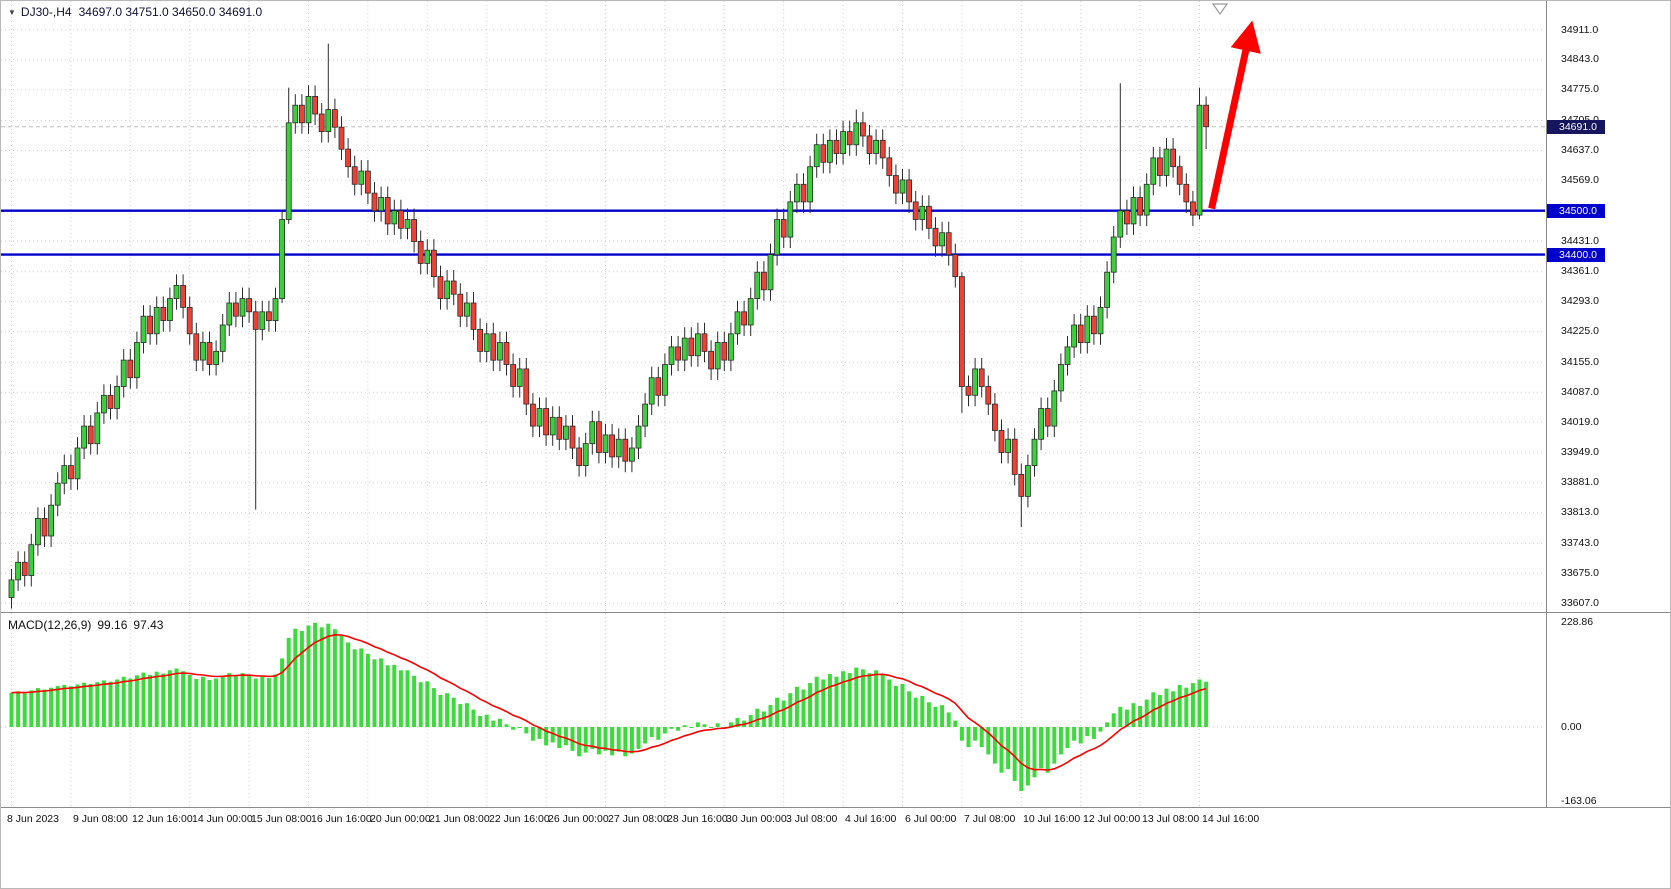  Describe the element at coordinates (100, 819) in the screenshot. I see `time-axis-label: 9 Jun 08:00` at that location.